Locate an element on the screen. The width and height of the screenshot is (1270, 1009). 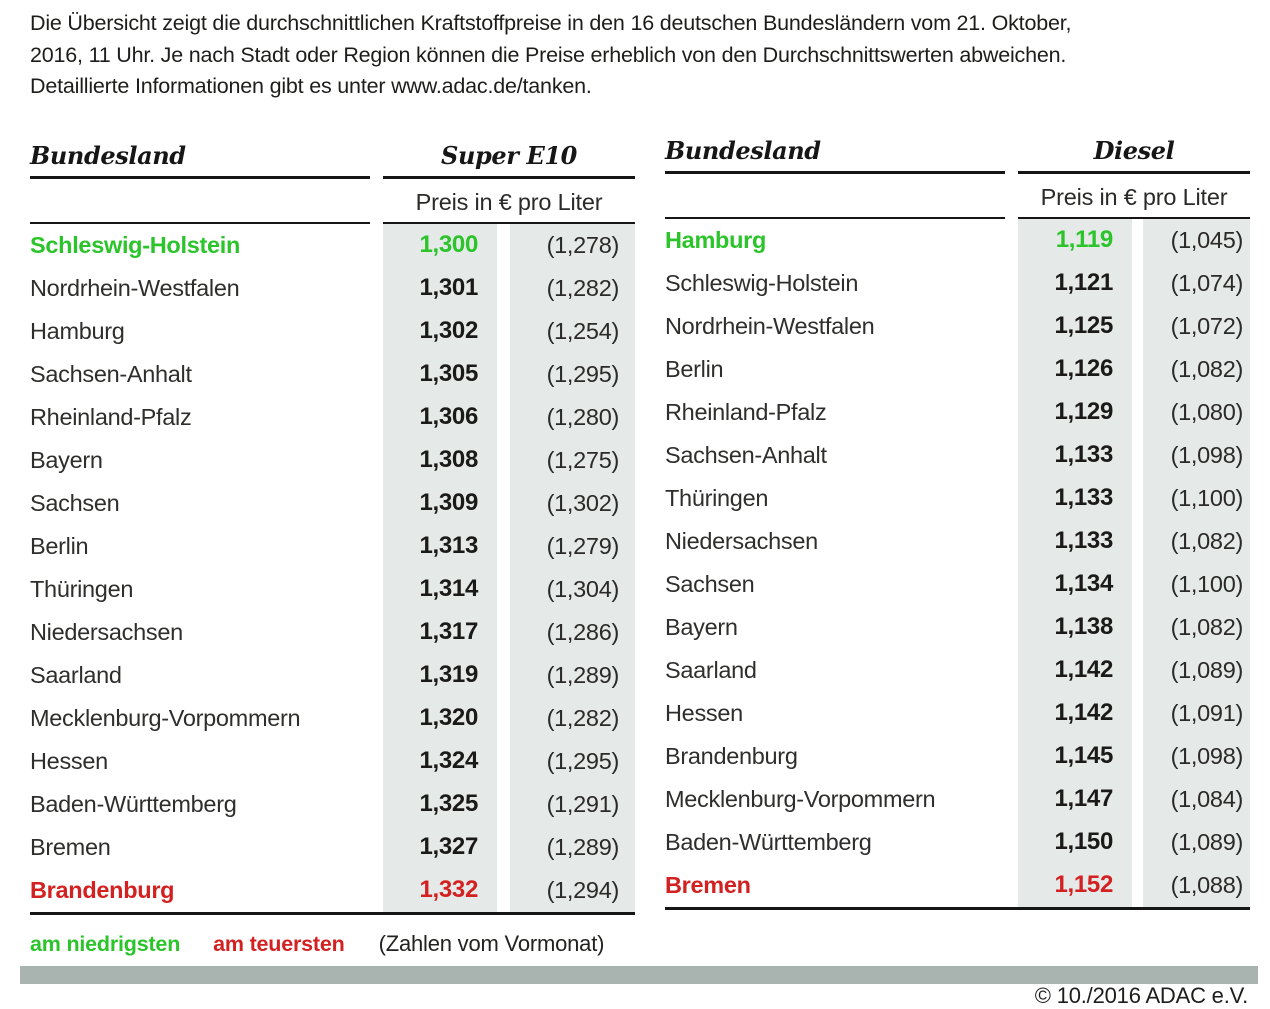
table-row: Sachsen-Anhalt 1,305 (1,295) is located at coordinates (332, 374).